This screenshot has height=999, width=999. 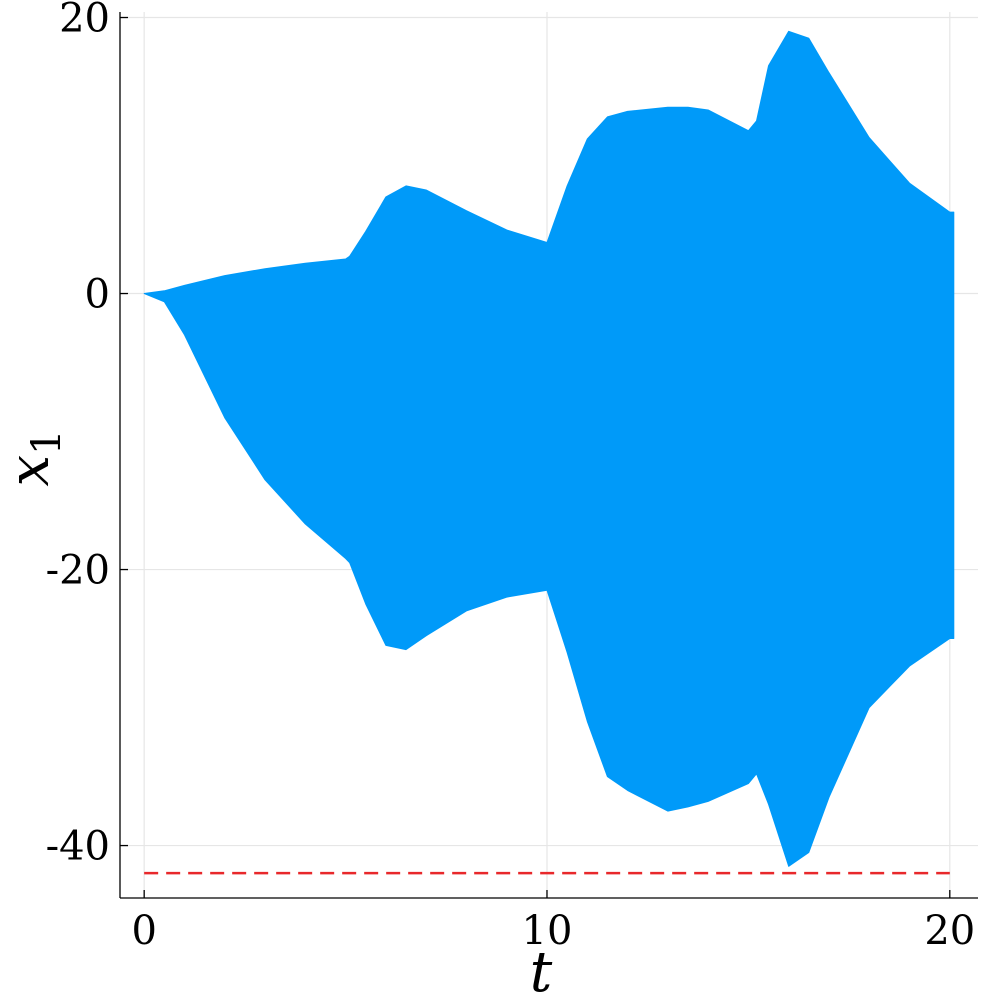 What do you see at coordinates (78, 571) in the screenshot?
I see `y-tick-label-2: -20` at bounding box center [78, 571].